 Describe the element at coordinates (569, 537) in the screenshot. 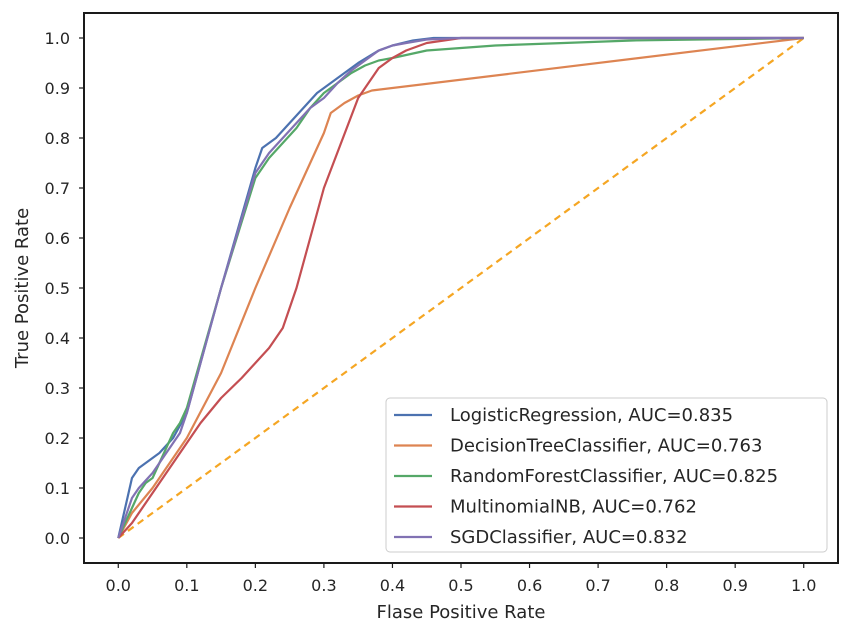

I see `legend-label: SGDClassifier, AUC=0.832` at that location.